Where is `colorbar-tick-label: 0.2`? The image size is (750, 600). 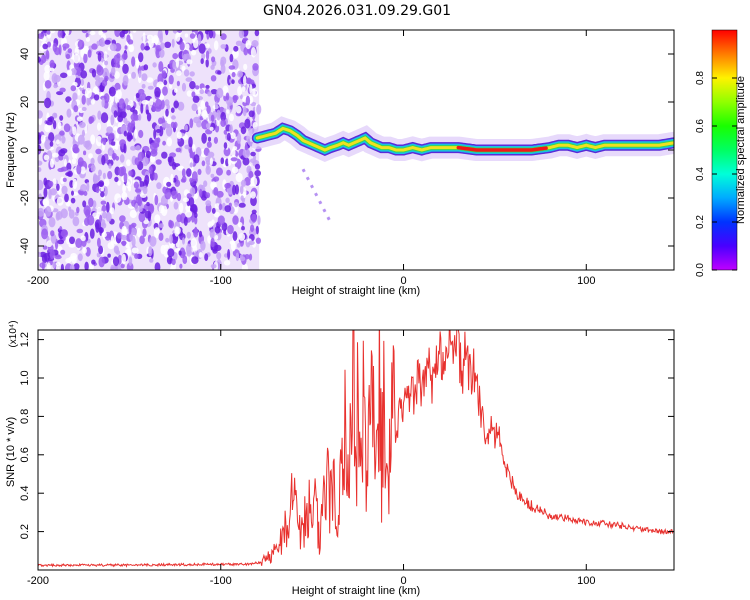
colorbar-tick-label: 0.2 is located at coordinates (700, 222).